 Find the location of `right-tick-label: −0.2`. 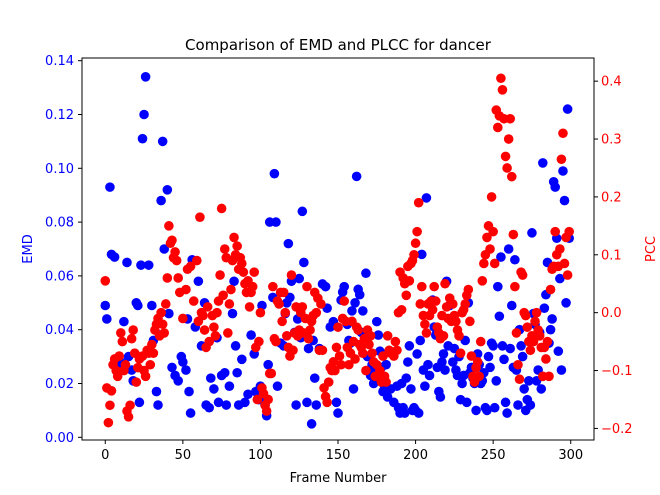

right-tick-label: −0.2 is located at coordinates (617, 429).